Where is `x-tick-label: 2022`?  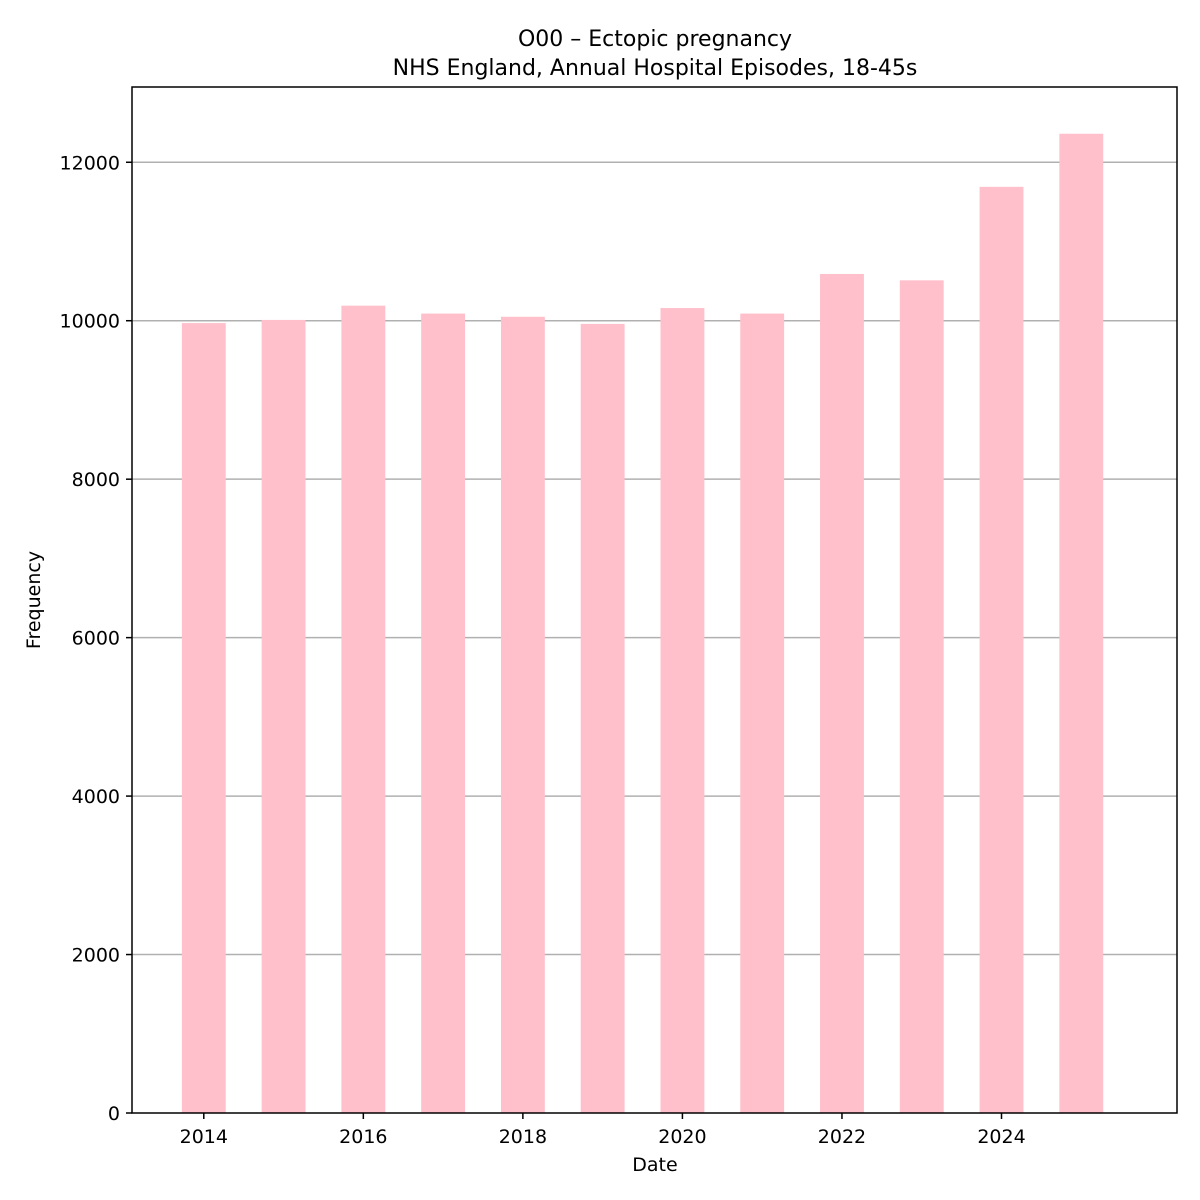 x-tick-label: 2022 is located at coordinates (842, 1137).